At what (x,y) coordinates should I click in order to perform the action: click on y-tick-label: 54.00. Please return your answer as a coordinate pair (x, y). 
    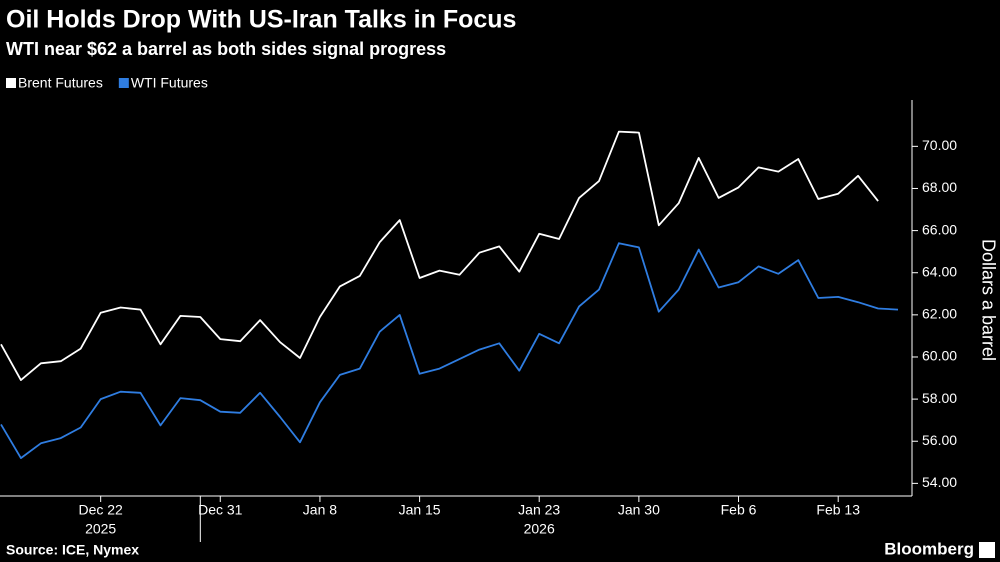
    Looking at the image, I should click on (939, 482).